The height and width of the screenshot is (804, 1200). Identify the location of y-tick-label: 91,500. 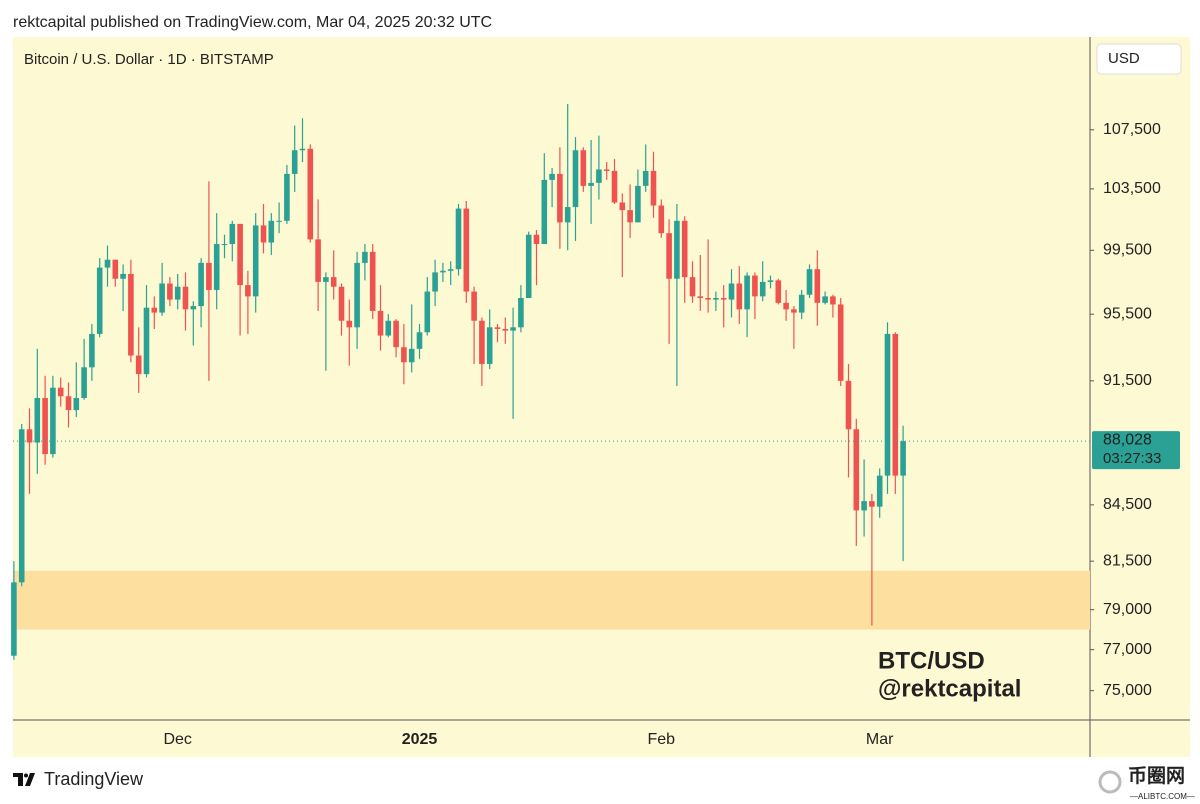
(1127, 380).